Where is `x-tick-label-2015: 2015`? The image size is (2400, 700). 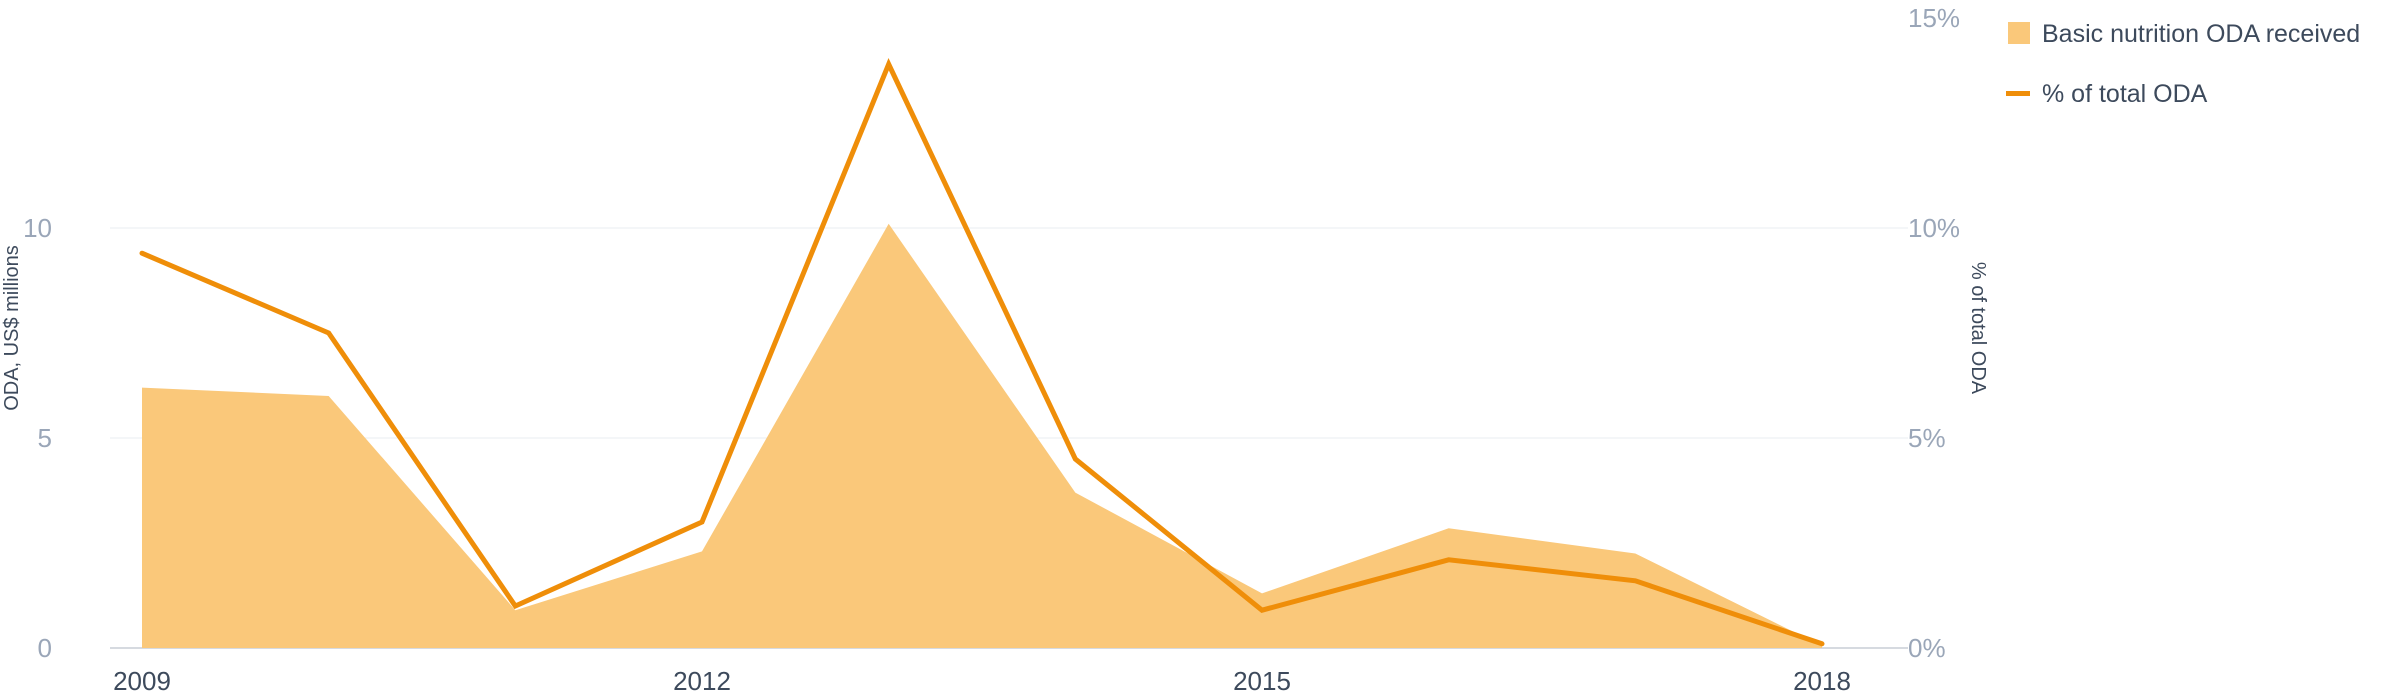
x-tick-label-2015: 2015 is located at coordinates (1262, 681).